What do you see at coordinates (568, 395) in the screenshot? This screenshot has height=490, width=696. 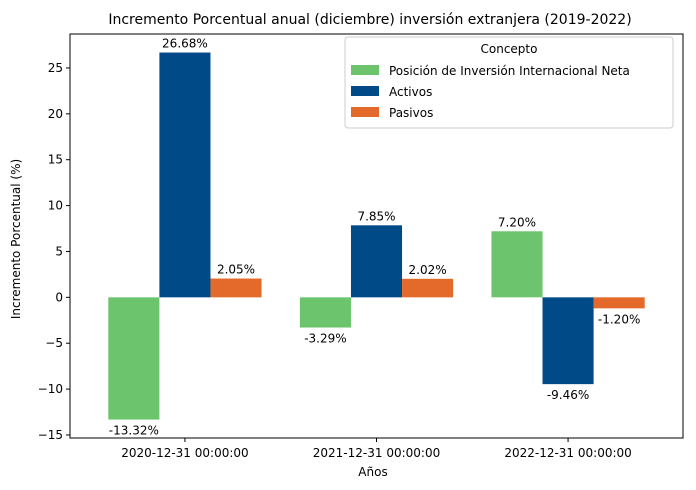 I see `data-label: -9.46%` at bounding box center [568, 395].